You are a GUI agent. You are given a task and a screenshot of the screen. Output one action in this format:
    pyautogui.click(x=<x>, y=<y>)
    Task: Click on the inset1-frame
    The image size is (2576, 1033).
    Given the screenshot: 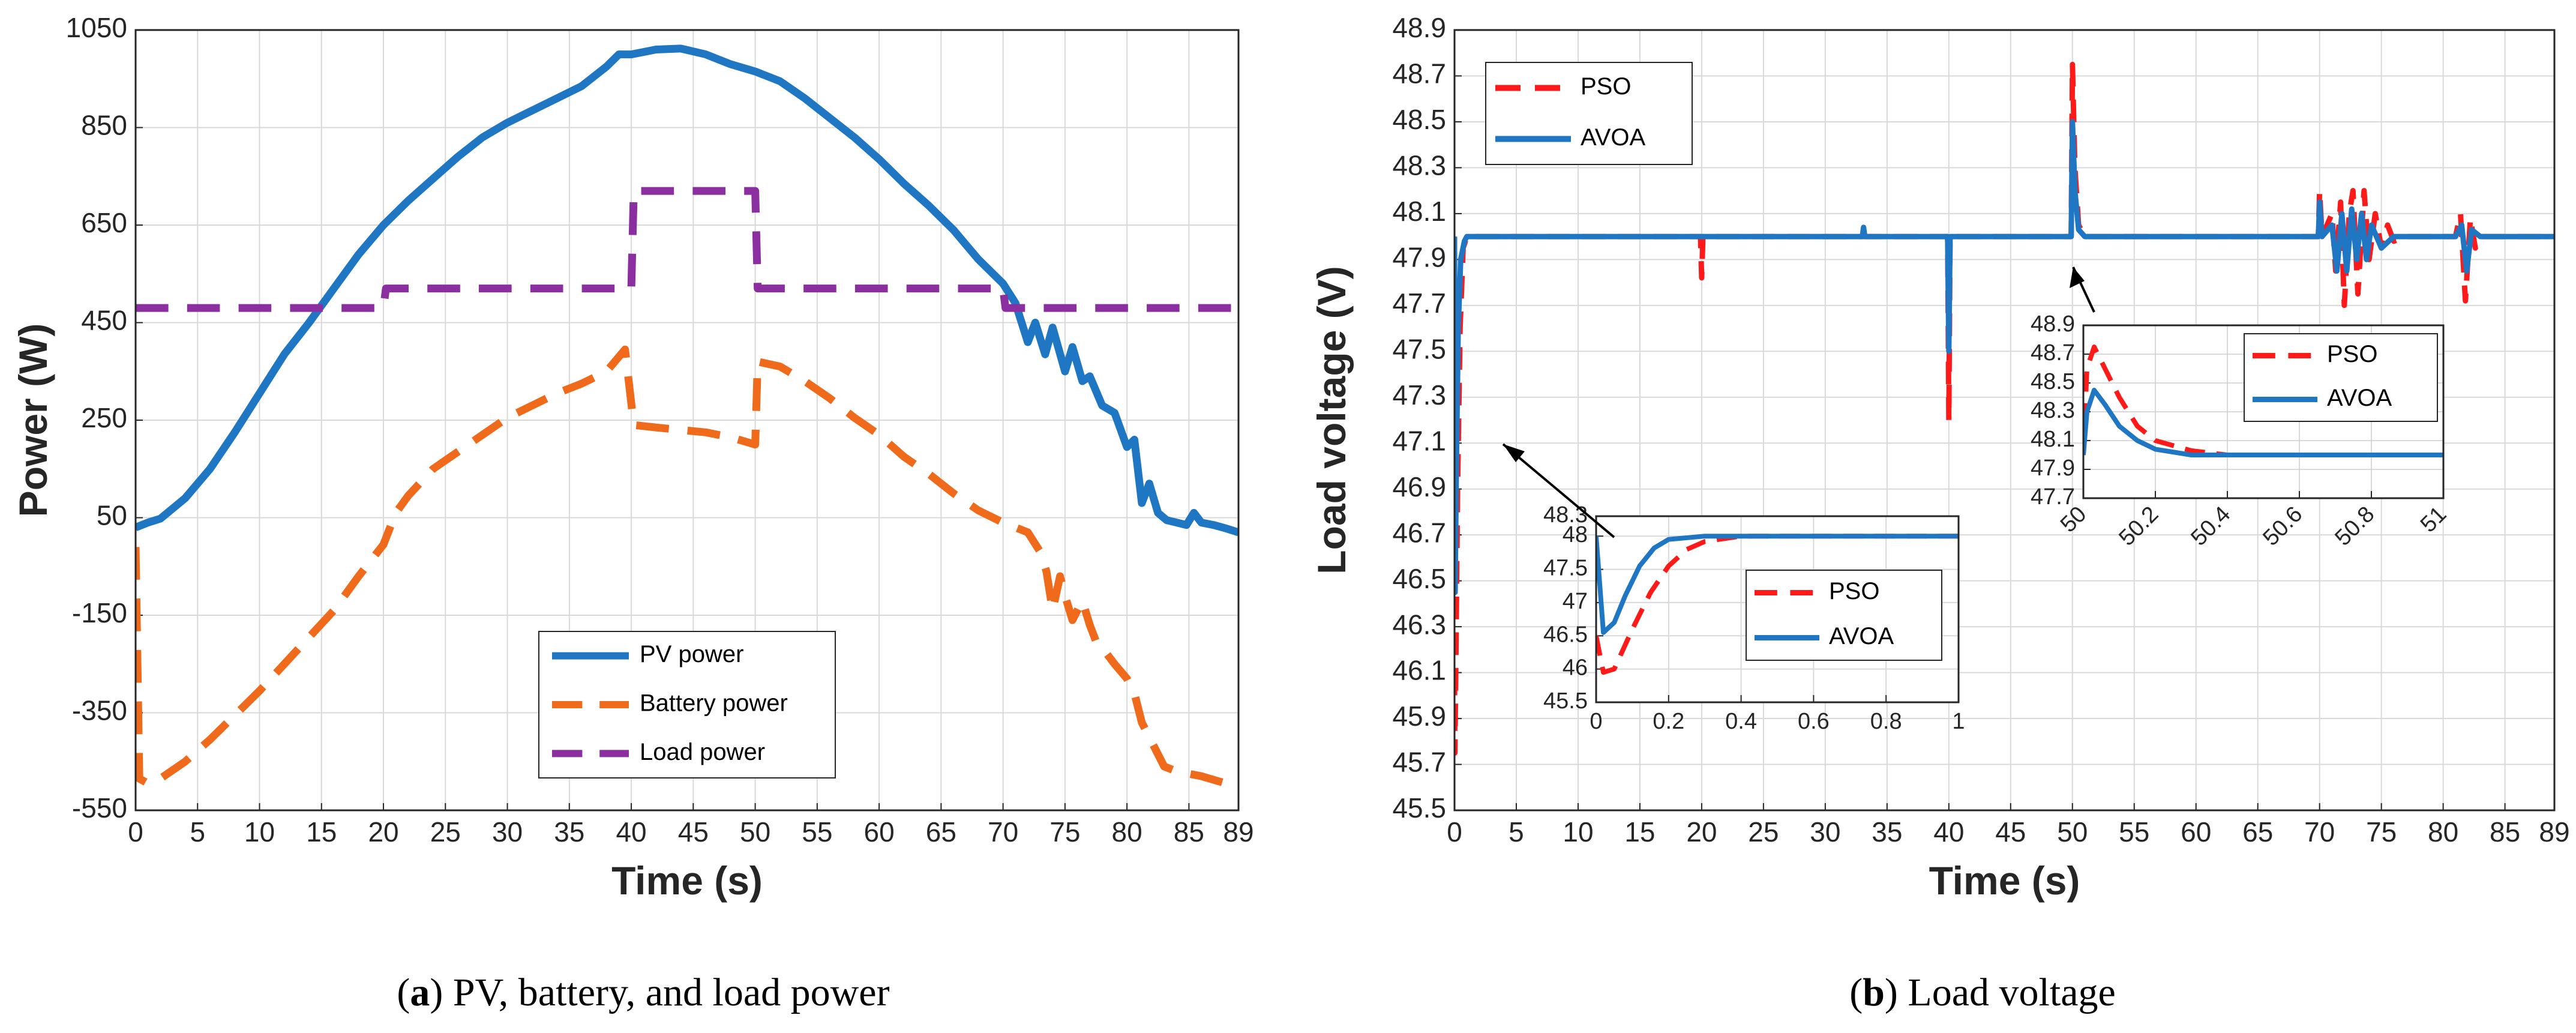 What is the action you would take?
    pyautogui.click(x=1777, y=609)
    